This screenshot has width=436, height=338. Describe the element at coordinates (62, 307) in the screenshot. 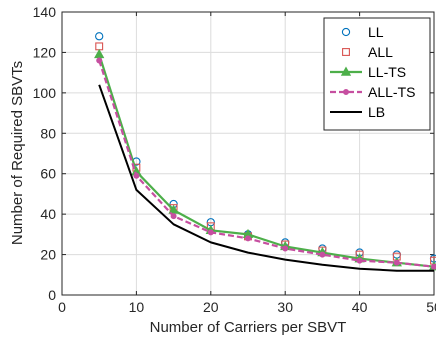

I see `x-tick-label: 0` at that location.